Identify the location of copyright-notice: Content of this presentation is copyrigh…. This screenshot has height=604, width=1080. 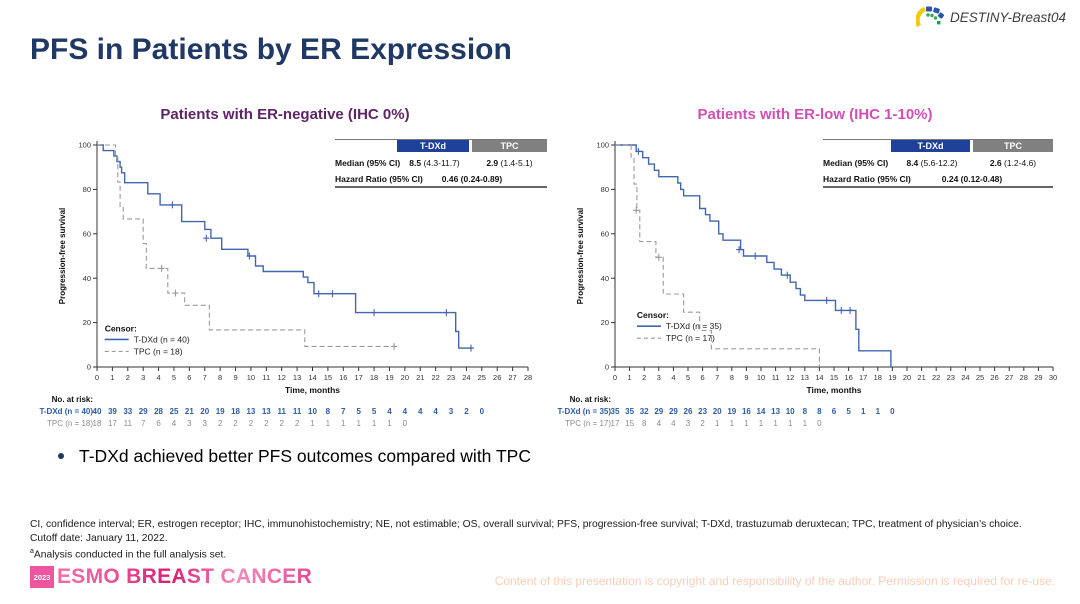
(774, 581).